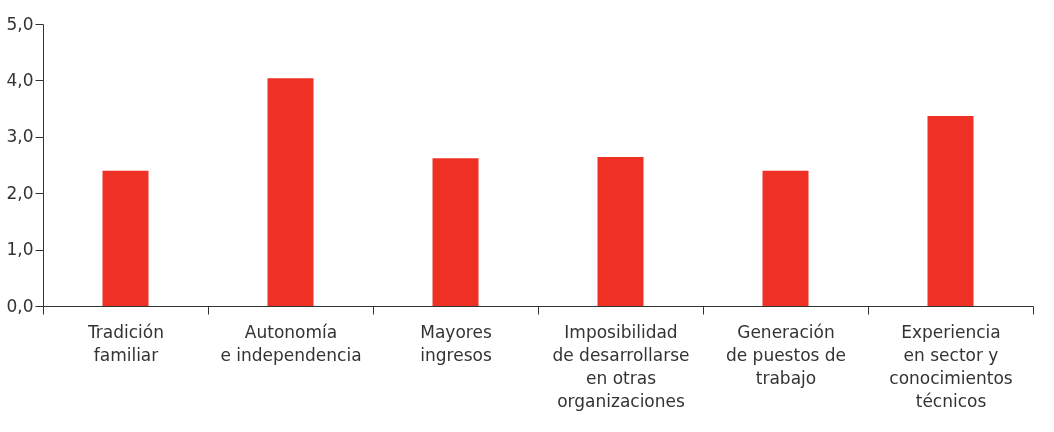 This screenshot has width=1054, height=432. I want to click on x-tick-label: Autonomía e independencia, so click(291, 343).